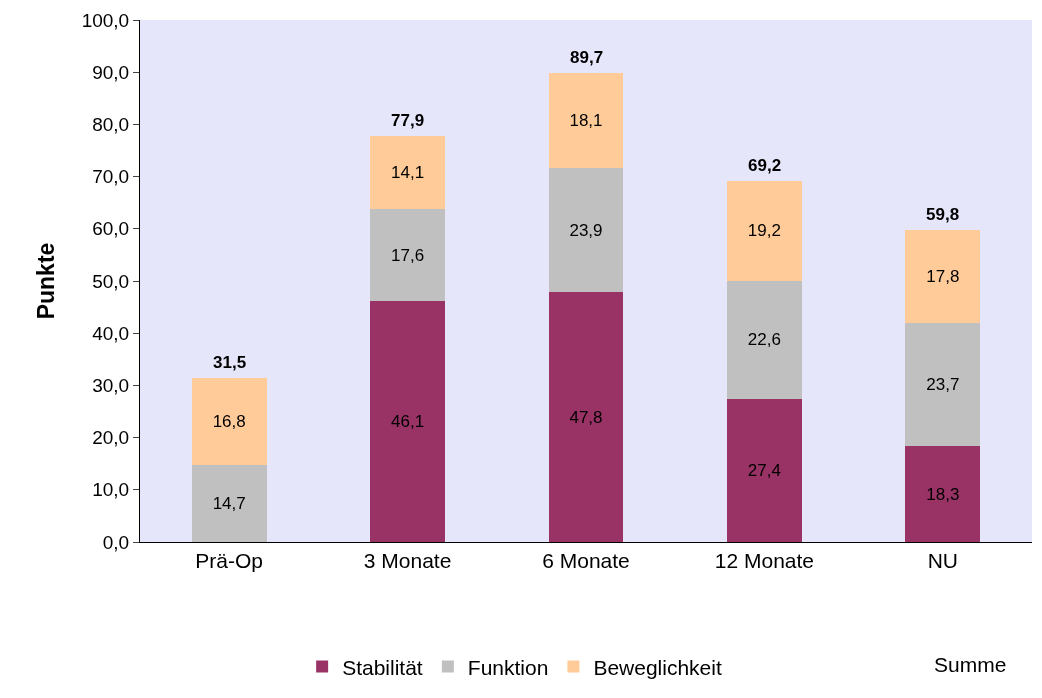 The height and width of the screenshot is (698, 1042). What do you see at coordinates (105, 20) in the screenshot?
I see `y-tick-label: 100,0` at bounding box center [105, 20].